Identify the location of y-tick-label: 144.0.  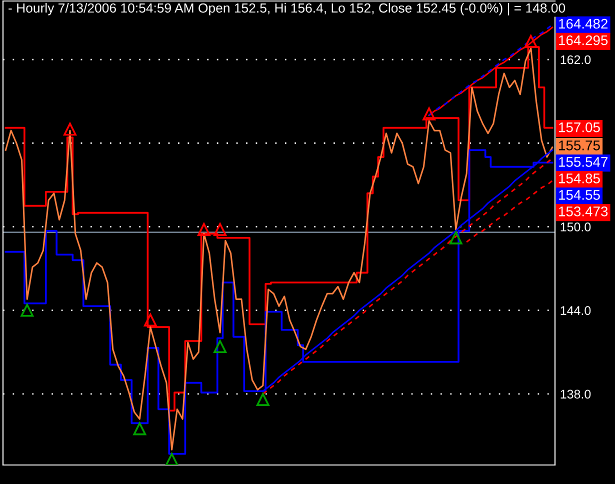
(575, 310).